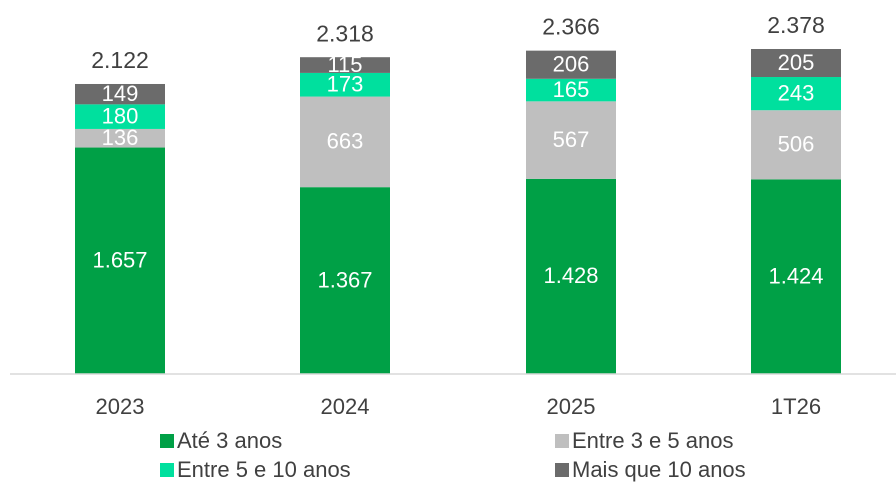 Image resolution: width=896 pixels, height=486 pixels. I want to click on x-tick-label: 2025, so click(571, 406).